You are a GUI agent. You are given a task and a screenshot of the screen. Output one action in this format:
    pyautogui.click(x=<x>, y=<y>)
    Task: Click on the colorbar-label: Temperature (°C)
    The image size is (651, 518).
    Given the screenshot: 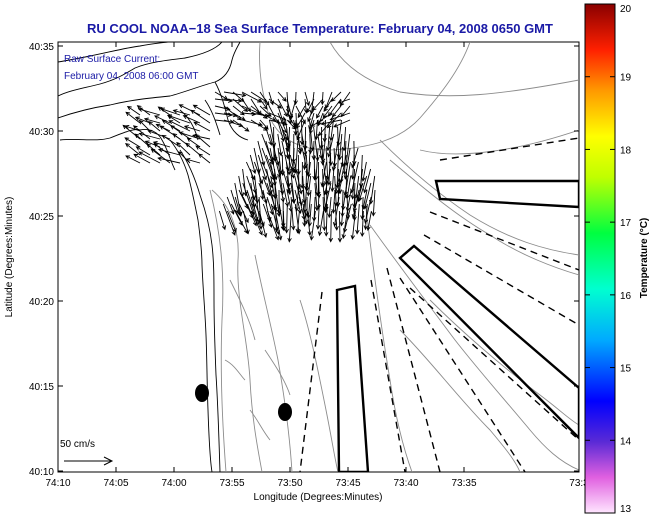 What is the action you would take?
    pyautogui.click(x=644, y=258)
    